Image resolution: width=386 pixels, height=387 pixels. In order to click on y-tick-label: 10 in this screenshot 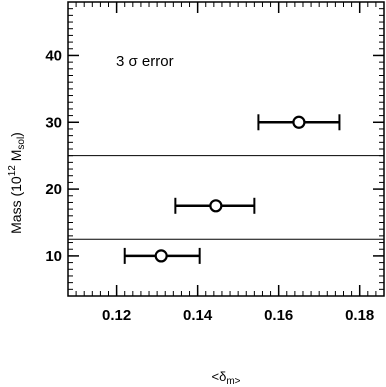, I will do `click(53, 256)`.